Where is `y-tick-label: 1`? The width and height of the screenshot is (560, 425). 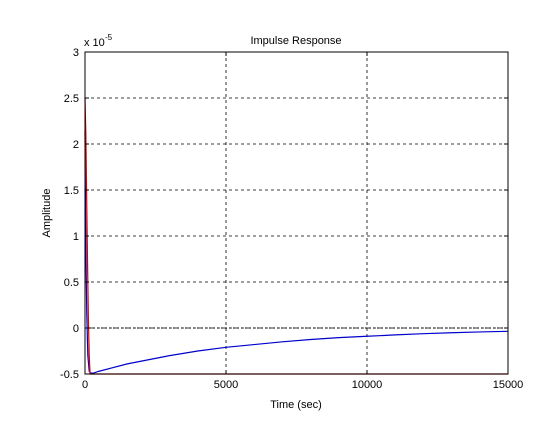 y-tick-label: 1 is located at coordinates (76, 237).